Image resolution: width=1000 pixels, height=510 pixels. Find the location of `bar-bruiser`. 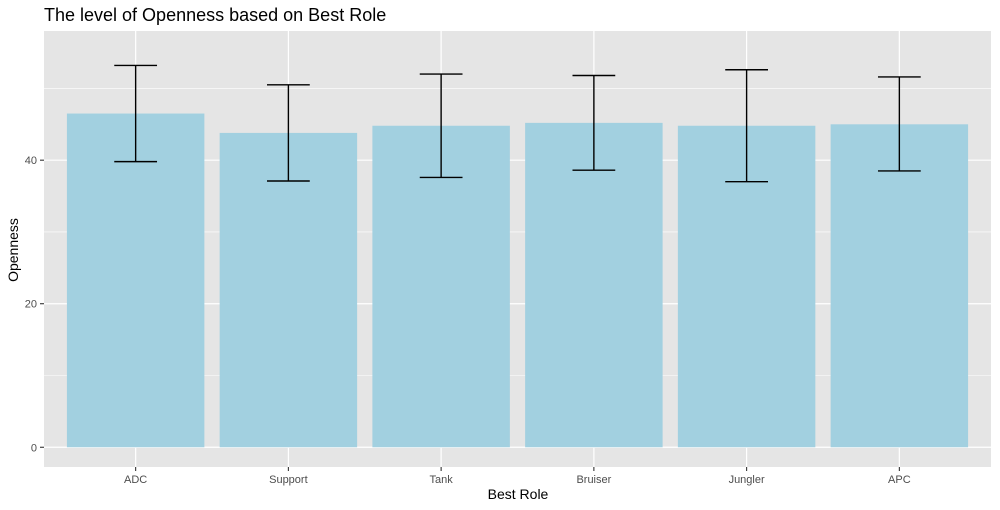

bar-bruiser is located at coordinates (594, 285).